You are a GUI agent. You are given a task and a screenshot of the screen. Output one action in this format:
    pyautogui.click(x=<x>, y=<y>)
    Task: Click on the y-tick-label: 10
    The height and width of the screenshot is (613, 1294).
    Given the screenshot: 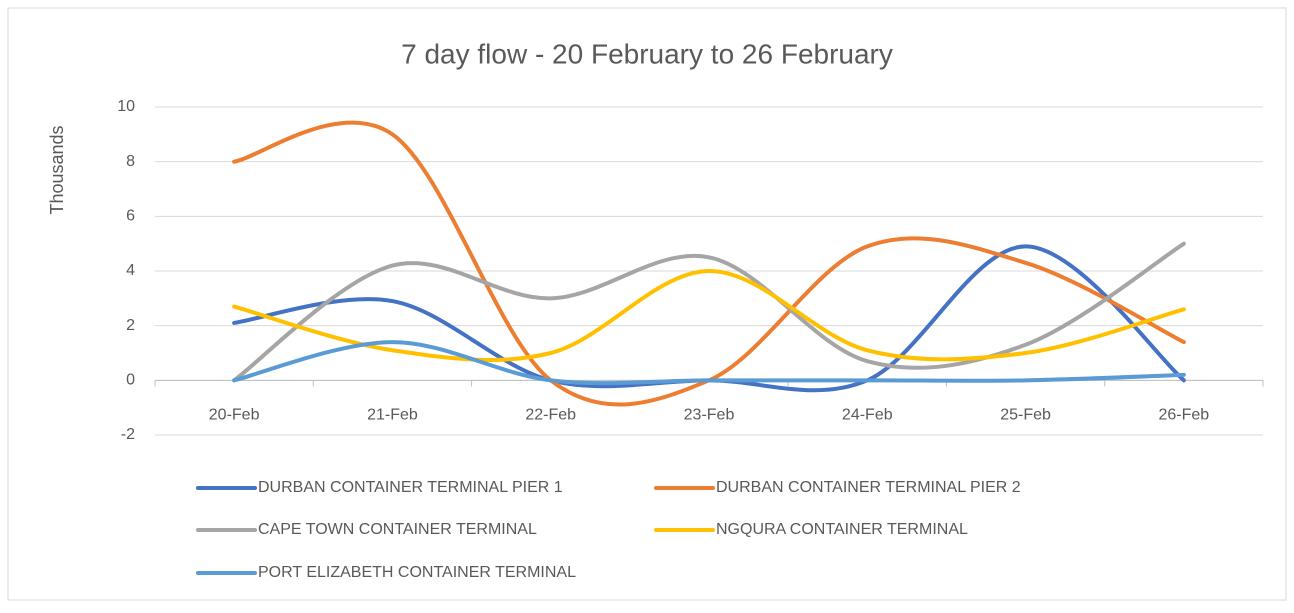 What is the action you would take?
    pyautogui.click(x=126, y=106)
    